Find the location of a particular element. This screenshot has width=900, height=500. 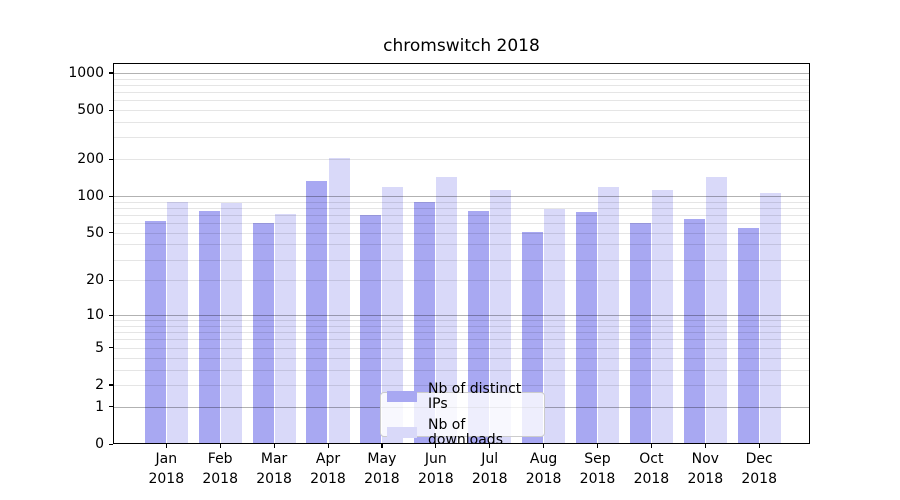

x-tick-feb is located at coordinates (220, 446).